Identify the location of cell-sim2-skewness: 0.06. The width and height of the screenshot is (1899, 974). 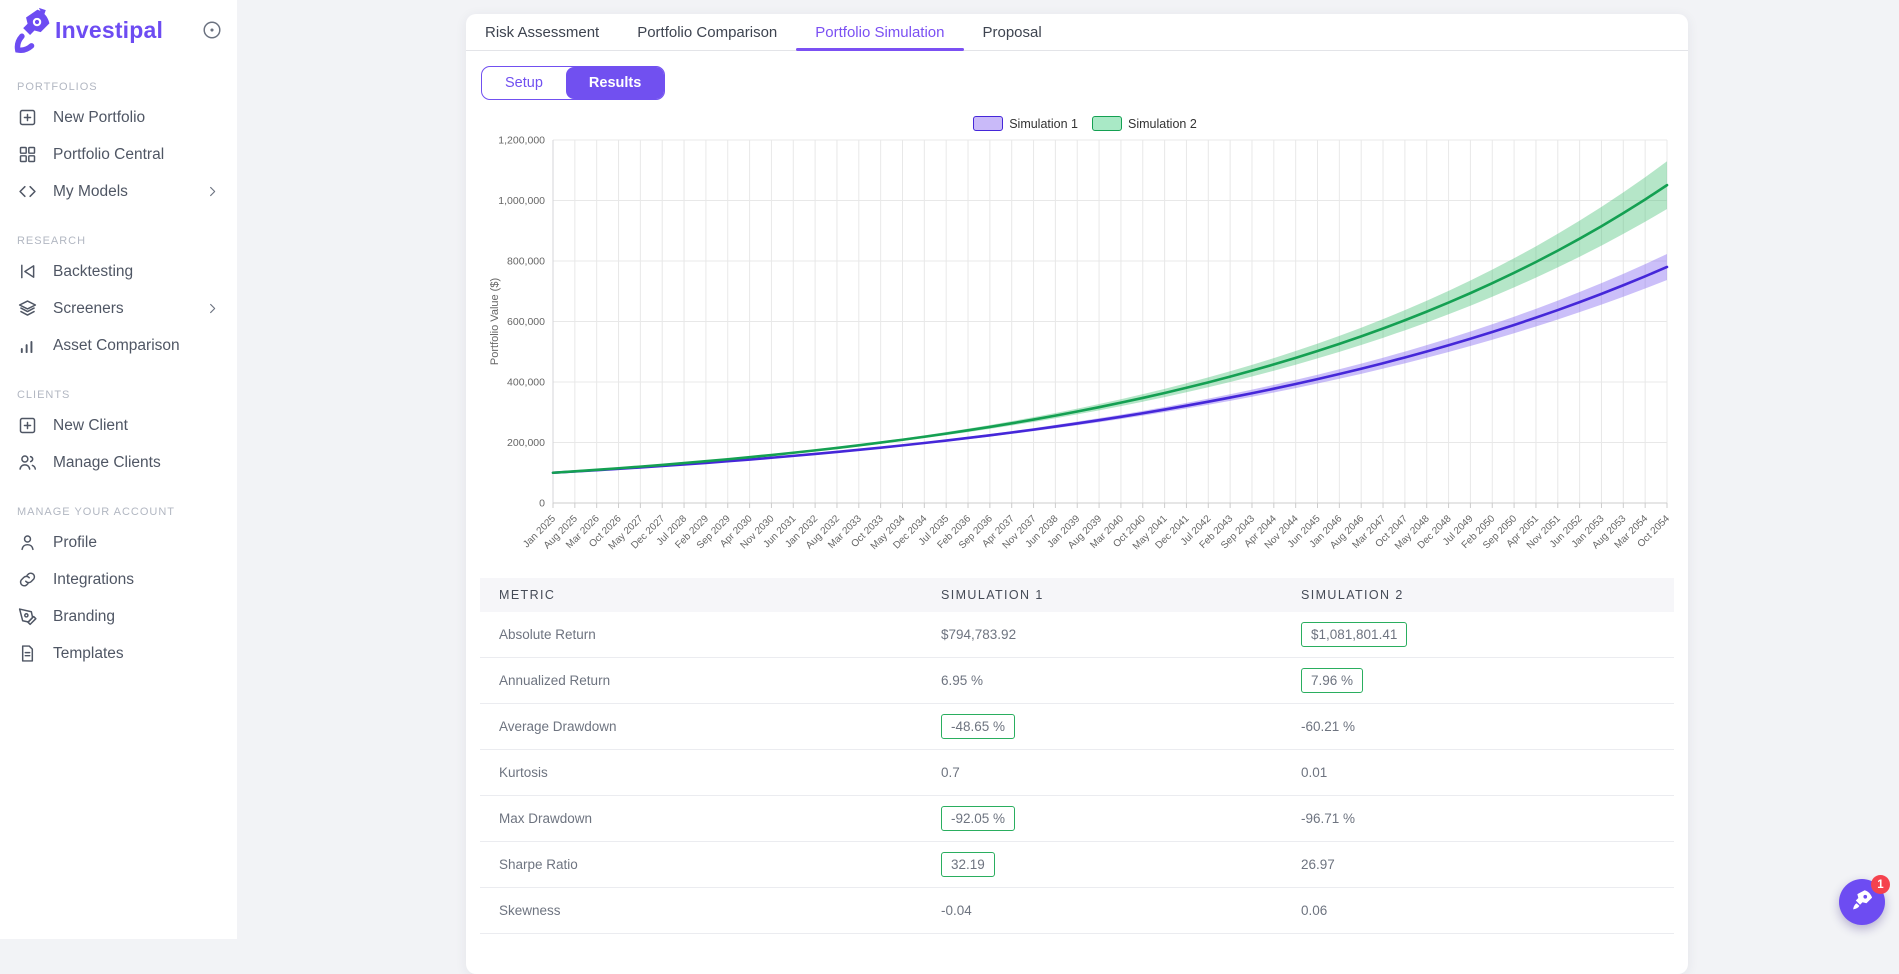
(1314, 910).